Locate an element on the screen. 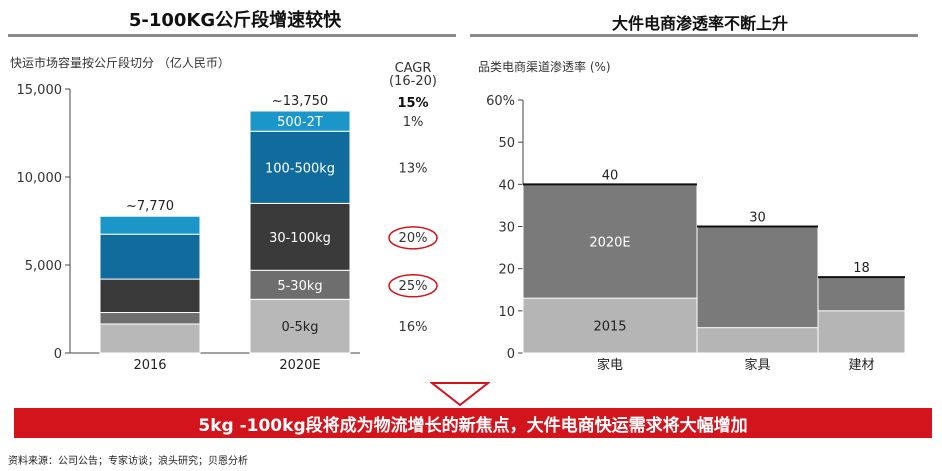  cagr-value: 25% is located at coordinates (413, 286).